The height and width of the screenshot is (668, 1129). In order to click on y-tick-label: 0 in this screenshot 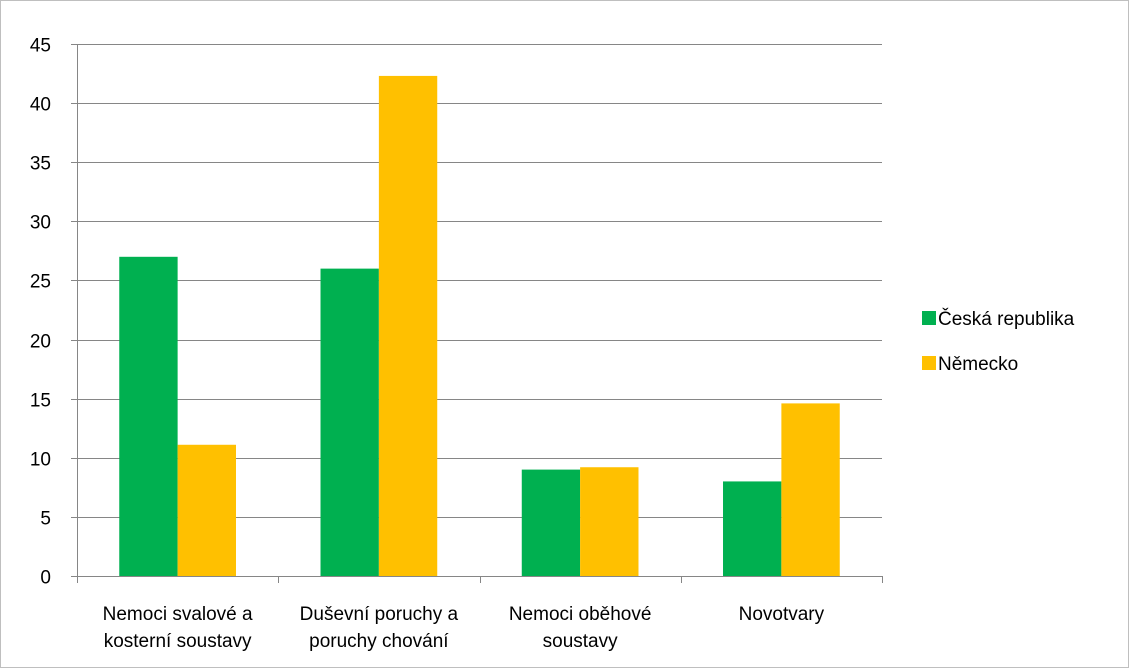, I will do `click(45, 578)`.